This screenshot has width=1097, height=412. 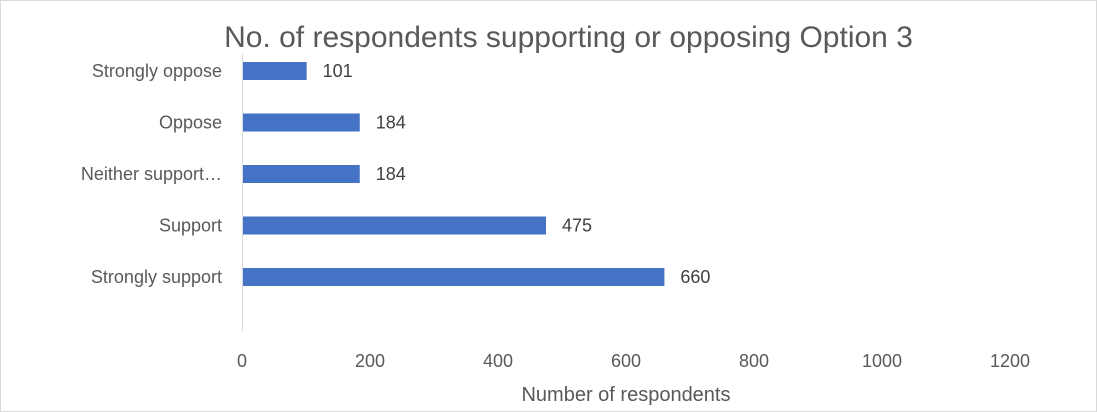 What do you see at coordinates (454, 277) in the screenshot?
I see `bar-strongly-support` at bounding box center [454, 277].